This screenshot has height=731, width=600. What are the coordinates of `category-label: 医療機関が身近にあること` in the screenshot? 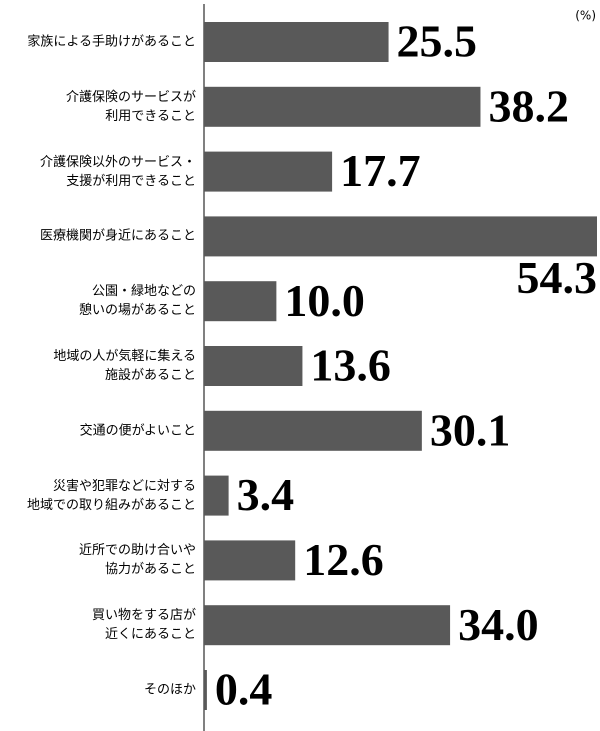 It's located at (117, 236).